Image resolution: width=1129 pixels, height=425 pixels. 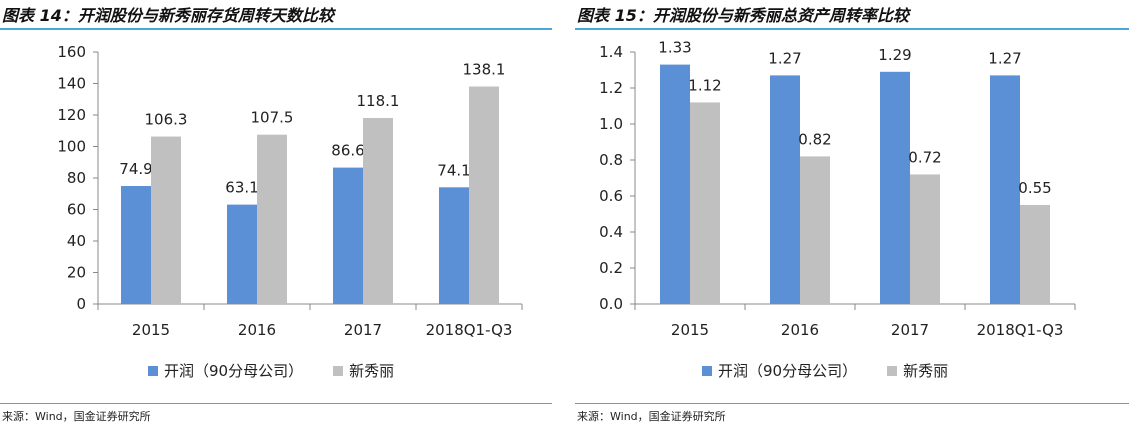 What do you see at coordinates (378, 101) in the screenshot?
I see `data-label-xinxiuli: 118.1` at bounding box center [378, 101].